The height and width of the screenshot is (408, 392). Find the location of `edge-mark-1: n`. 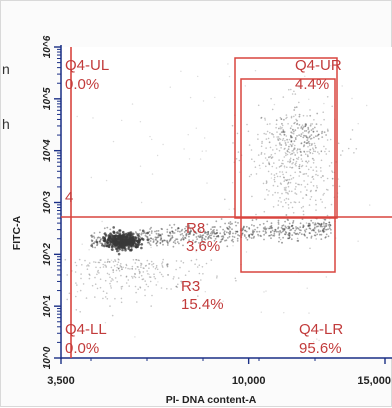

edge-mark-1: n is located at coordinates (6, 69).